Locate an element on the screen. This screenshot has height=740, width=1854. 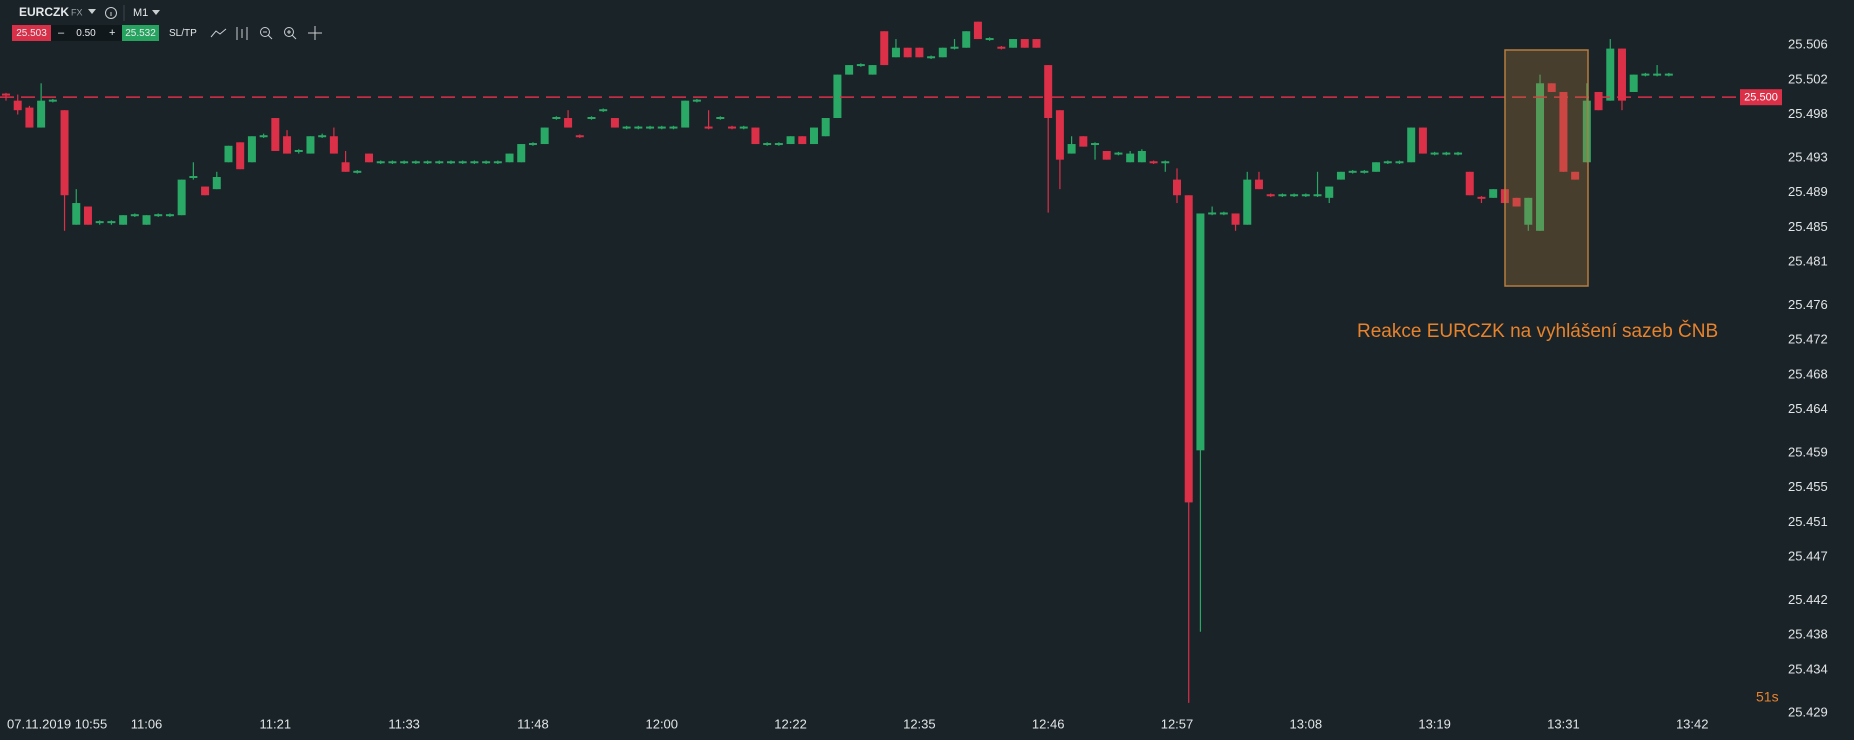
indicator-icon is located at coordinates (242, 33).